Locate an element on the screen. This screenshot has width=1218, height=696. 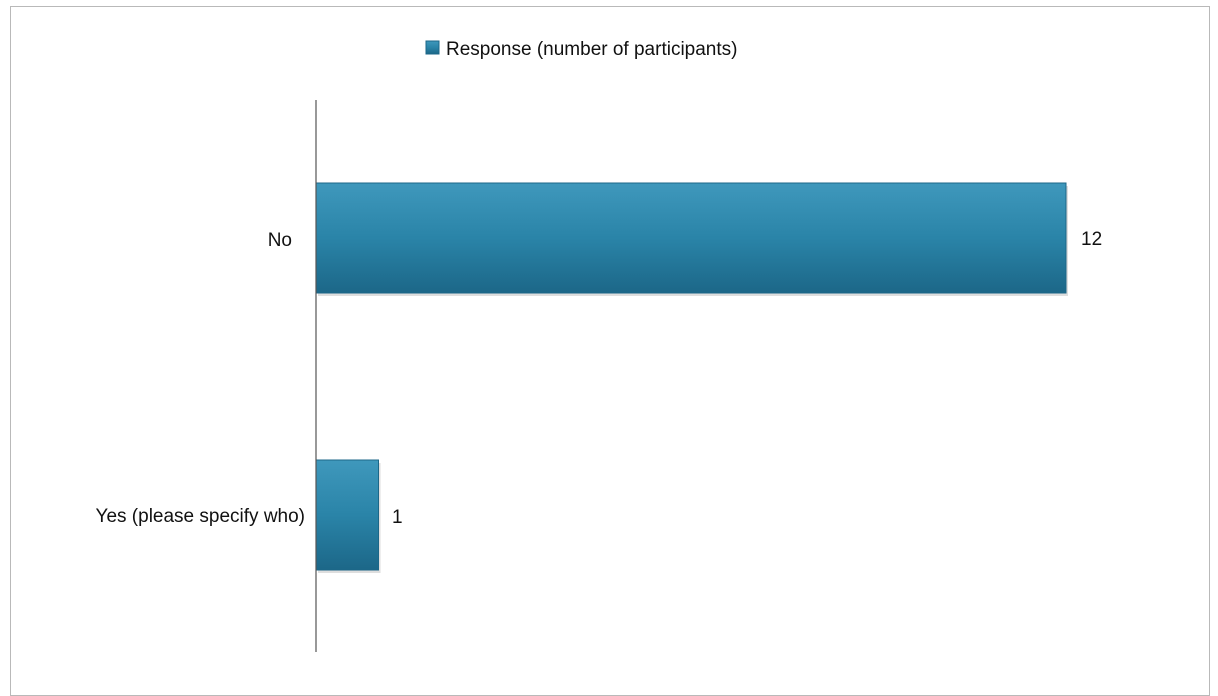
legend-swatch is located at coordinates (432, 47).